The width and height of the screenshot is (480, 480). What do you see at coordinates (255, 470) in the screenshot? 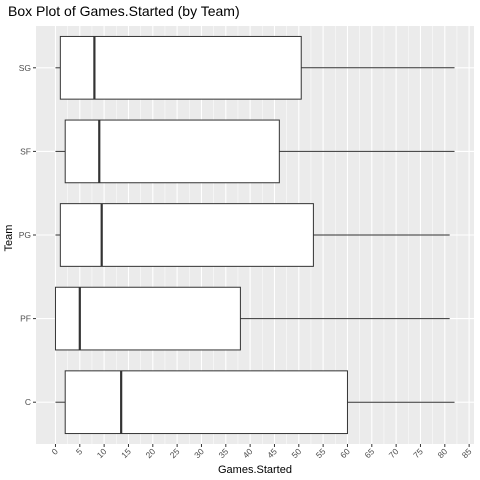
I see `x-axis-title: Games.Started` at bounding box center [255, 470].